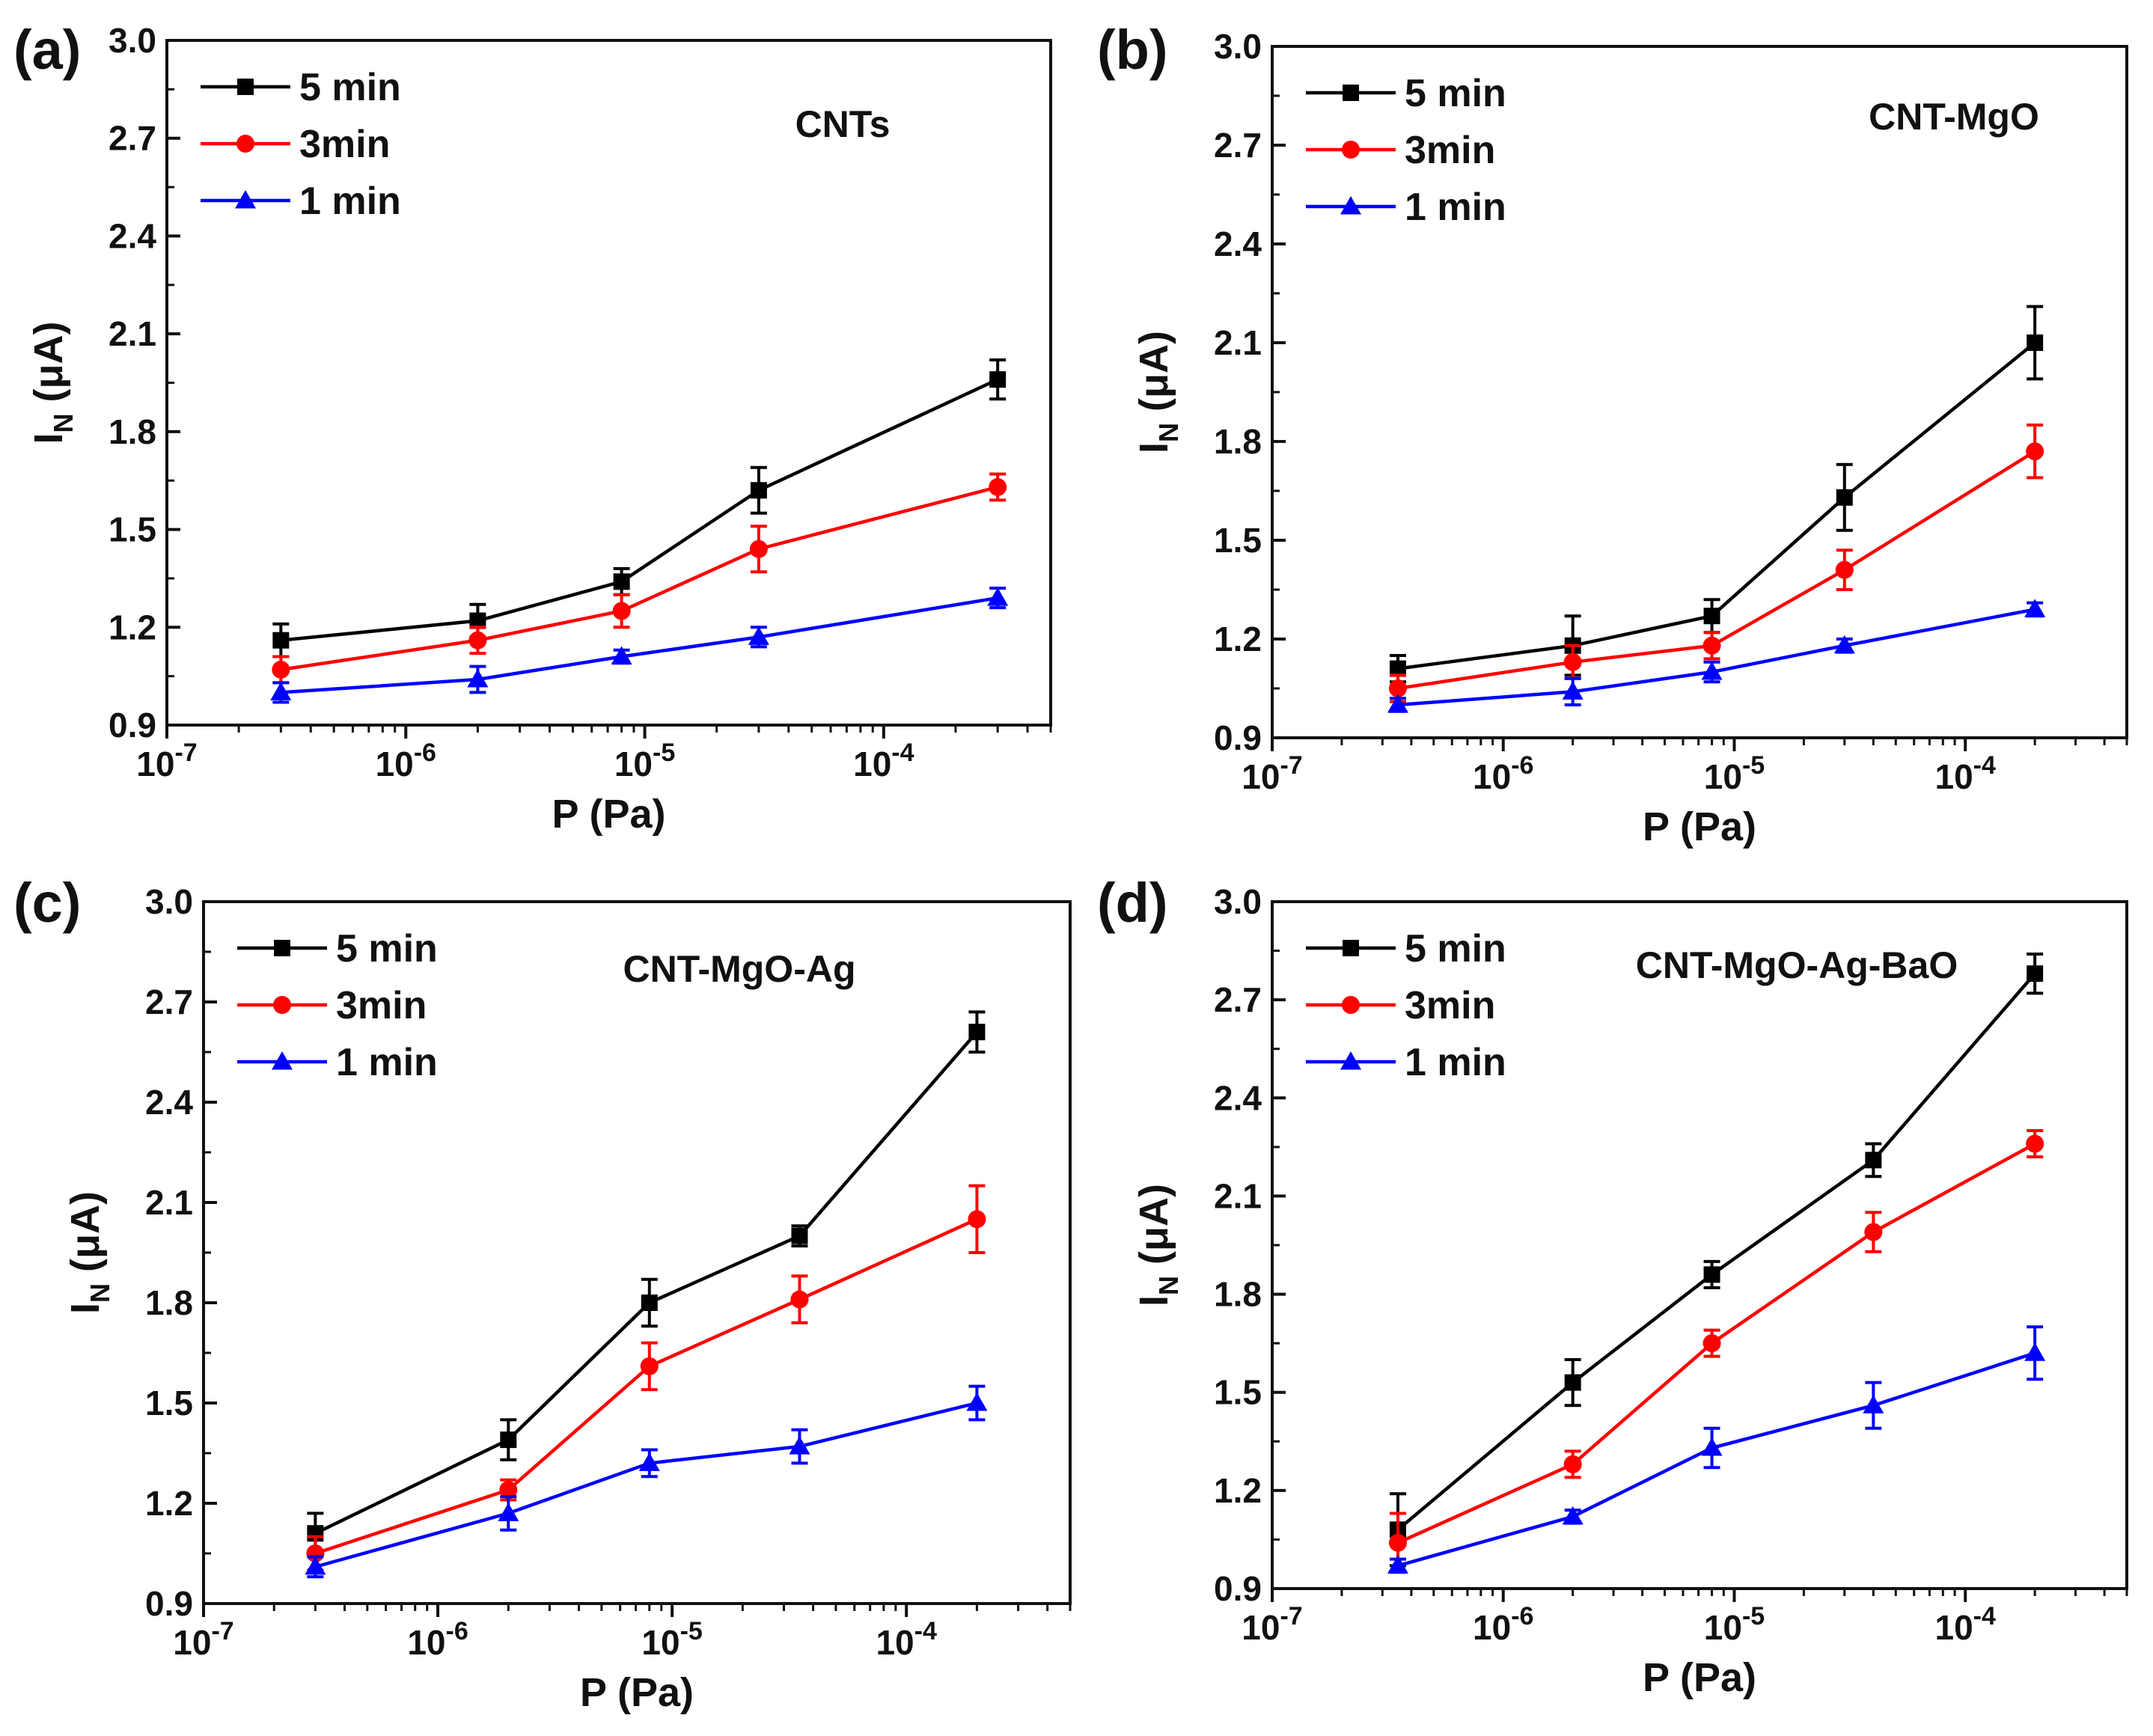 The height and width of the screenshot is (1736, 2153). Describe the element at coordinates (843, 124) in the screenshot. I see `sample-title: CNTs` at that location.